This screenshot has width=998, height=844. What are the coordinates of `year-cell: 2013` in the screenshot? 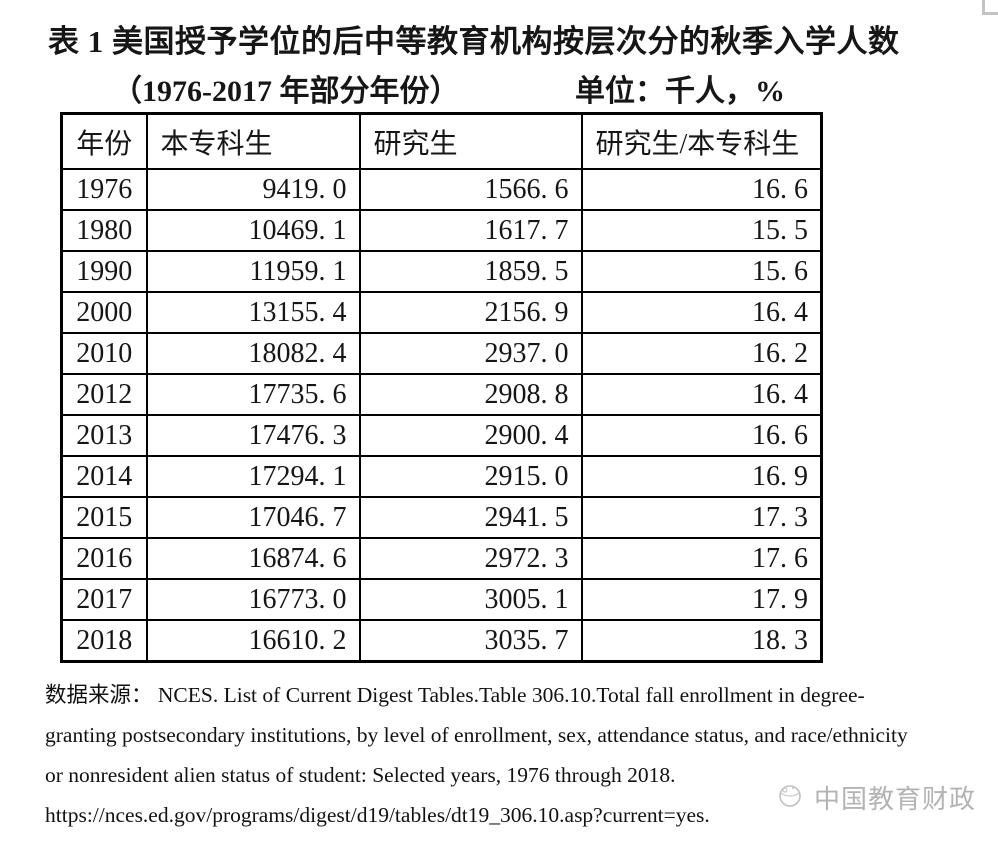 It's located at (104, 435).